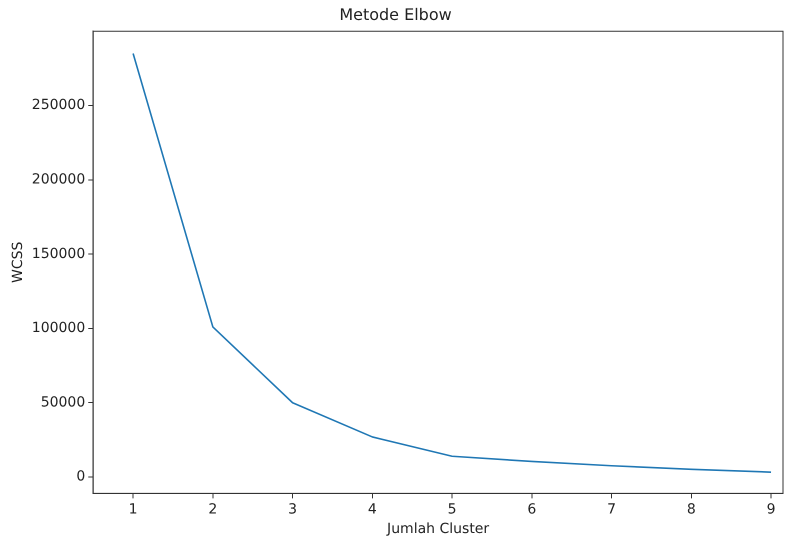 Image resolution: width=793 pixels, height=540 pixels. I want to click on x-tick-label: 8, so click(691, 509).